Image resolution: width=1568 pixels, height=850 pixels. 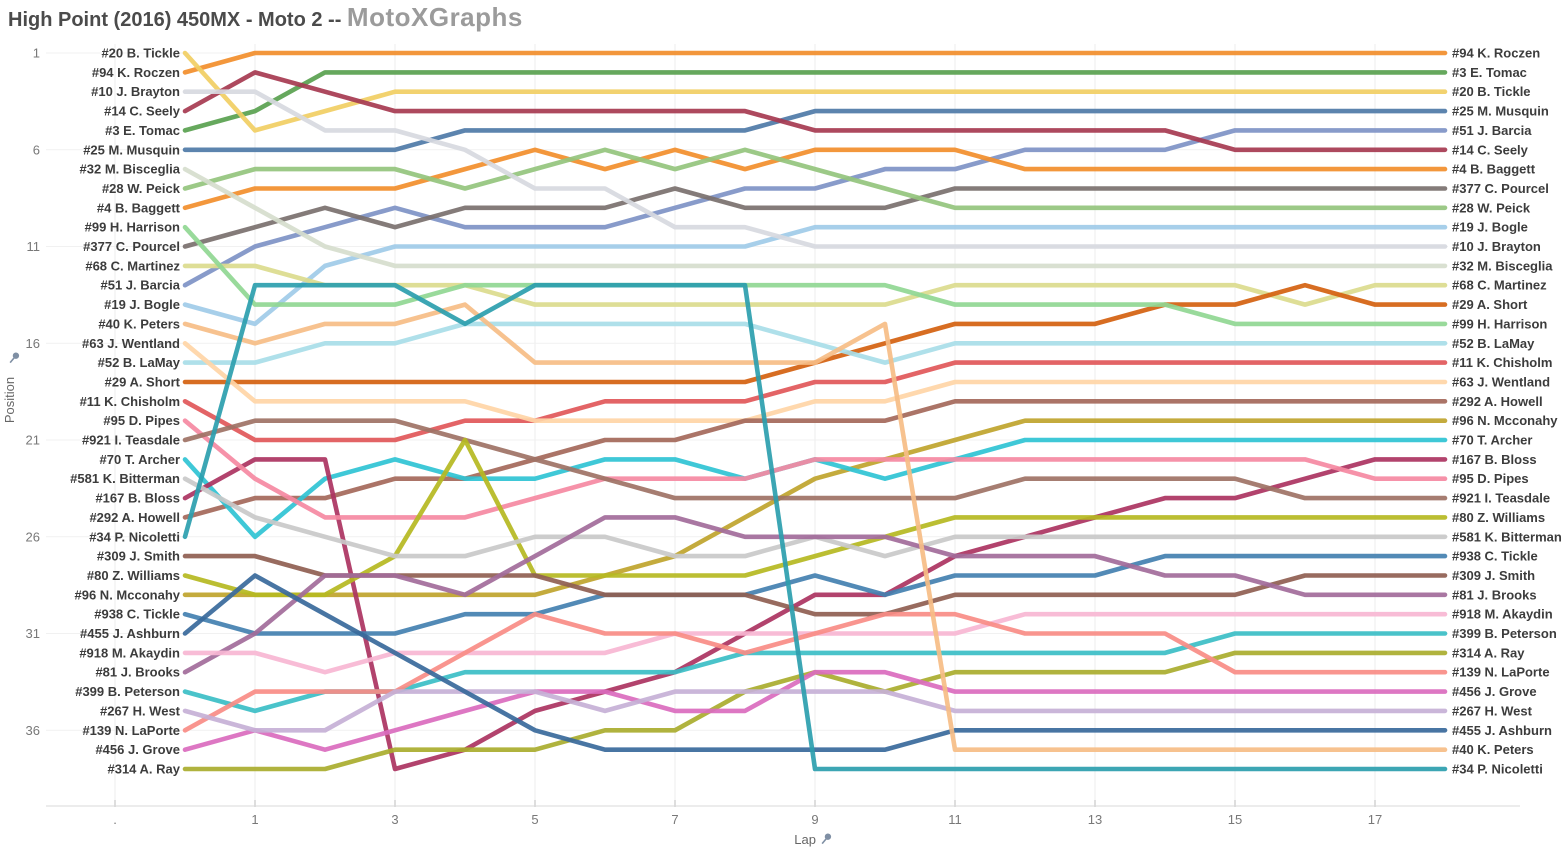 I want to click on rider-label-finish: #3 E. Tomac, so click(x=1489, y=72).